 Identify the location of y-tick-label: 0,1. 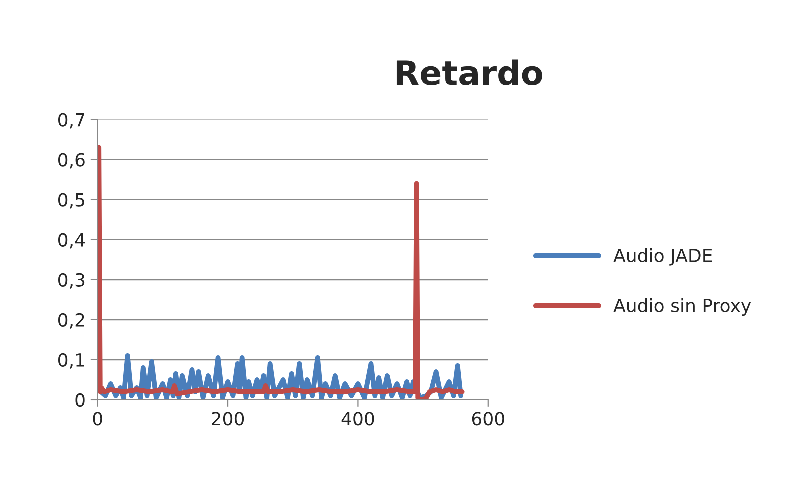
(71, 361).